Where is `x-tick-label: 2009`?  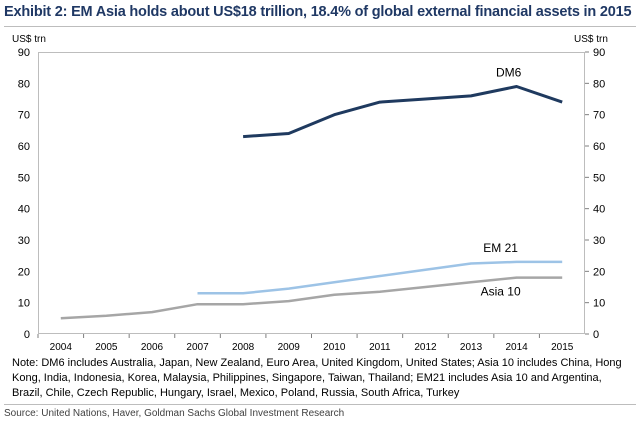 x-tick-label: 2009 is located at coordinates (289, 347).